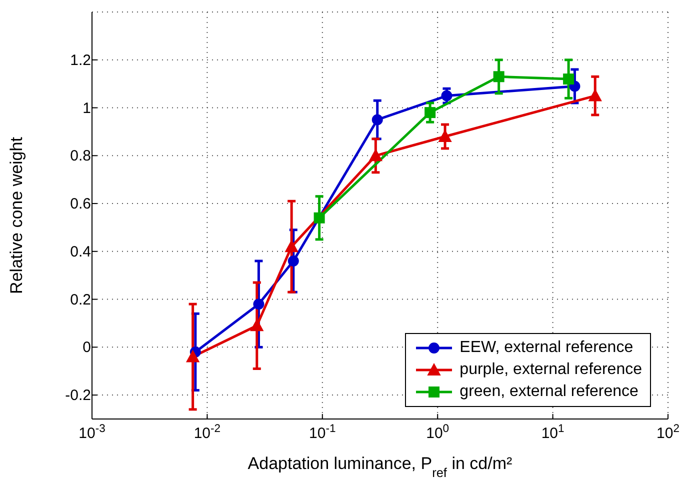 The image size is (699, 491). Describe the element at coordinates (80, 251) in the screenshot. I see `y-tick-label: 0.4` at that location.